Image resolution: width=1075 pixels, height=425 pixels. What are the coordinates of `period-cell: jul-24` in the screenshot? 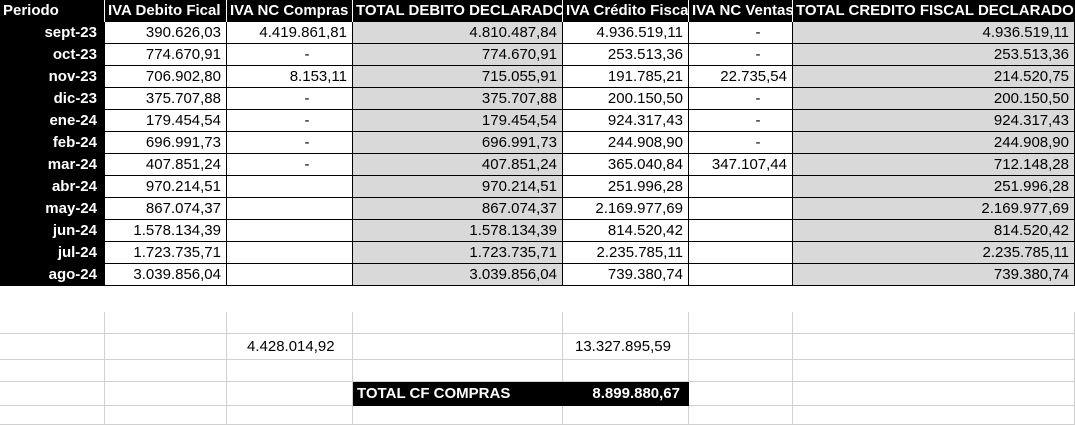 It's located at (52, 253).